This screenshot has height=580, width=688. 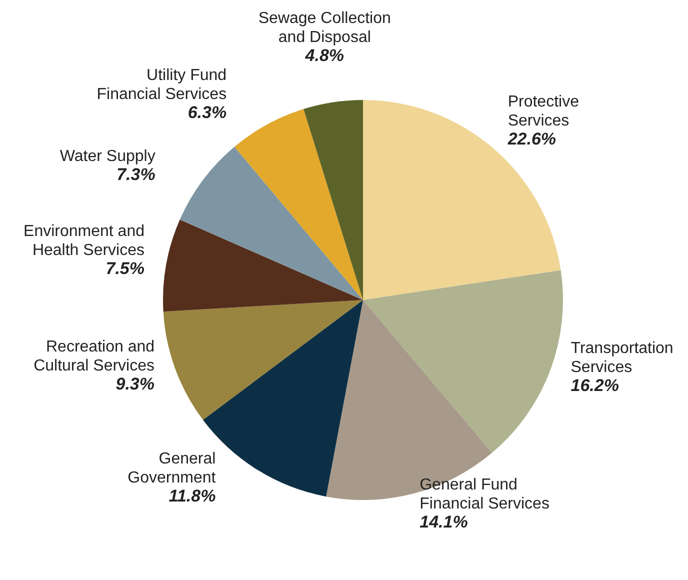 What do you see at coordinates (485, 494) in the screenshot?
I see `slice-label: General Fund Financial Services` at bounding box center [485, 494].